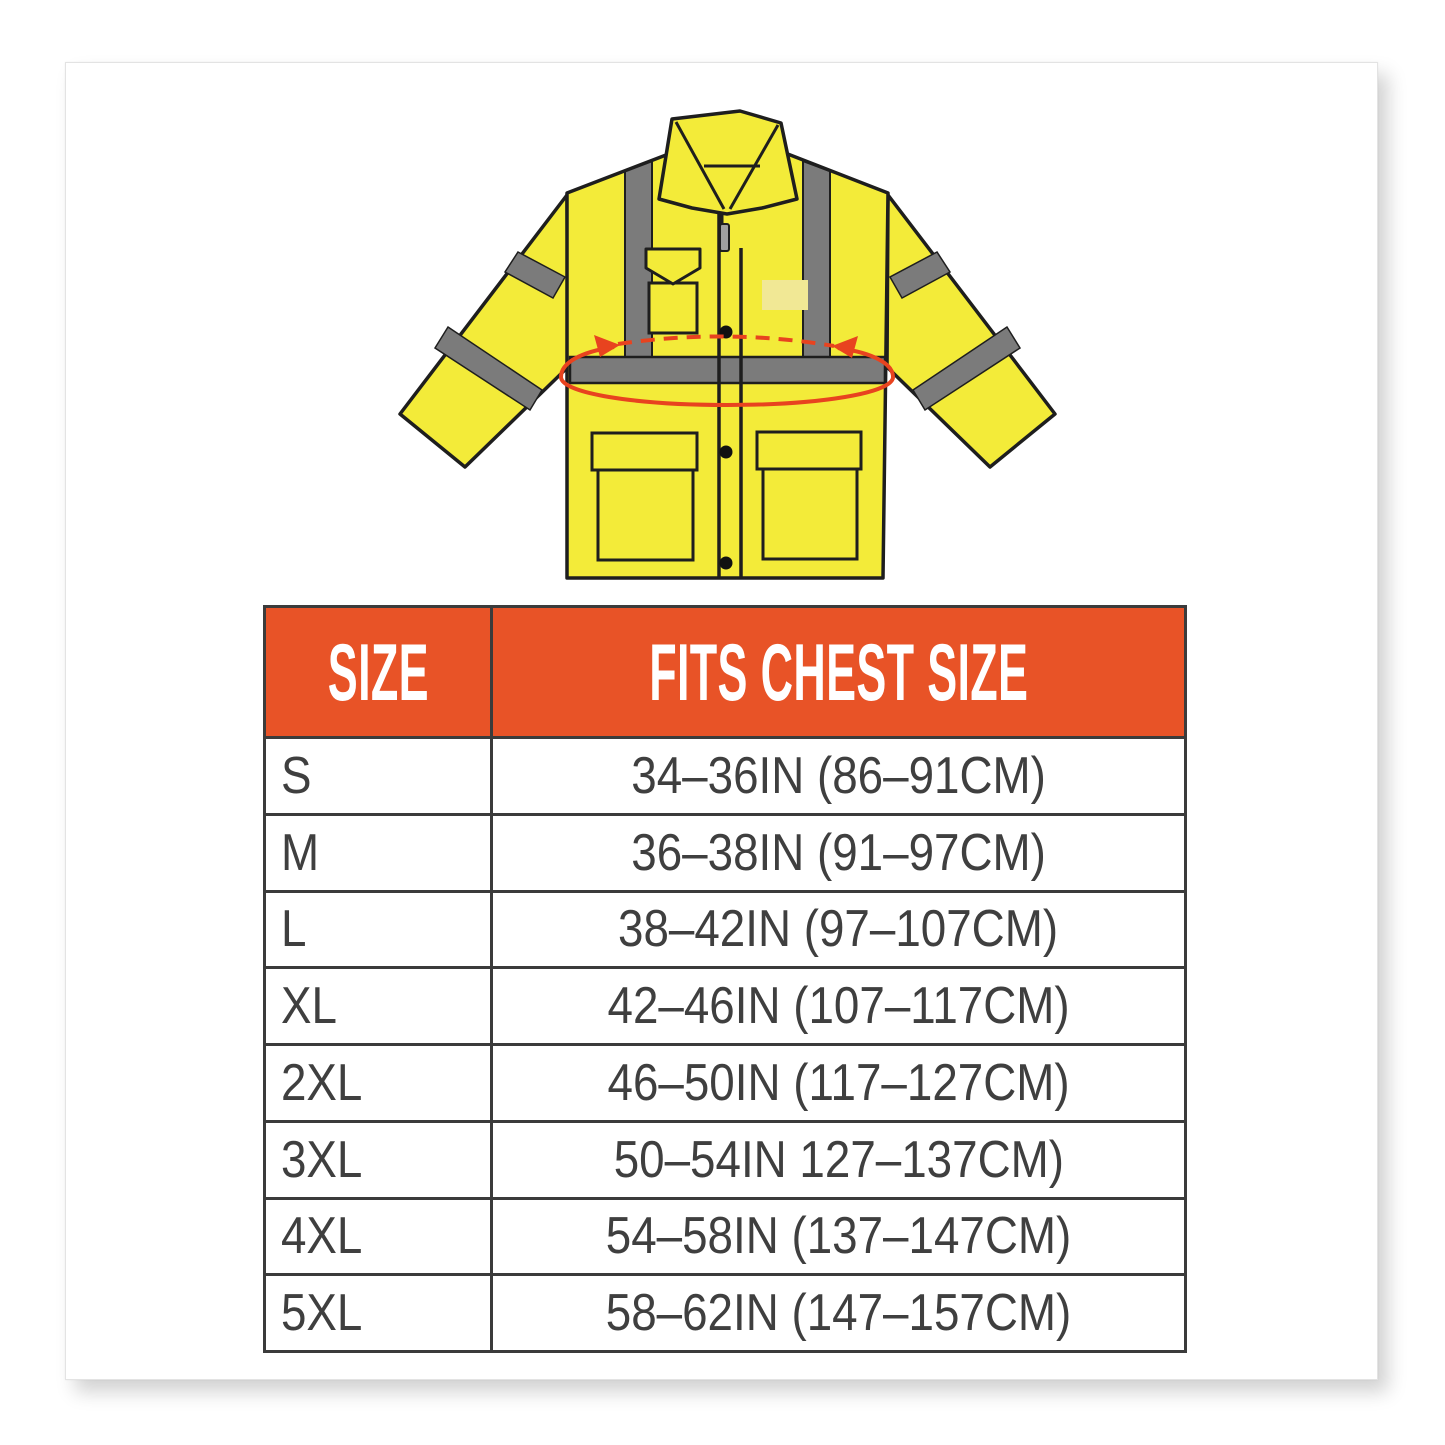 Image resolution: width=1445 pixels, height=1445 pixels. I want to click on cargo-pocket-right, so click(809, 495).